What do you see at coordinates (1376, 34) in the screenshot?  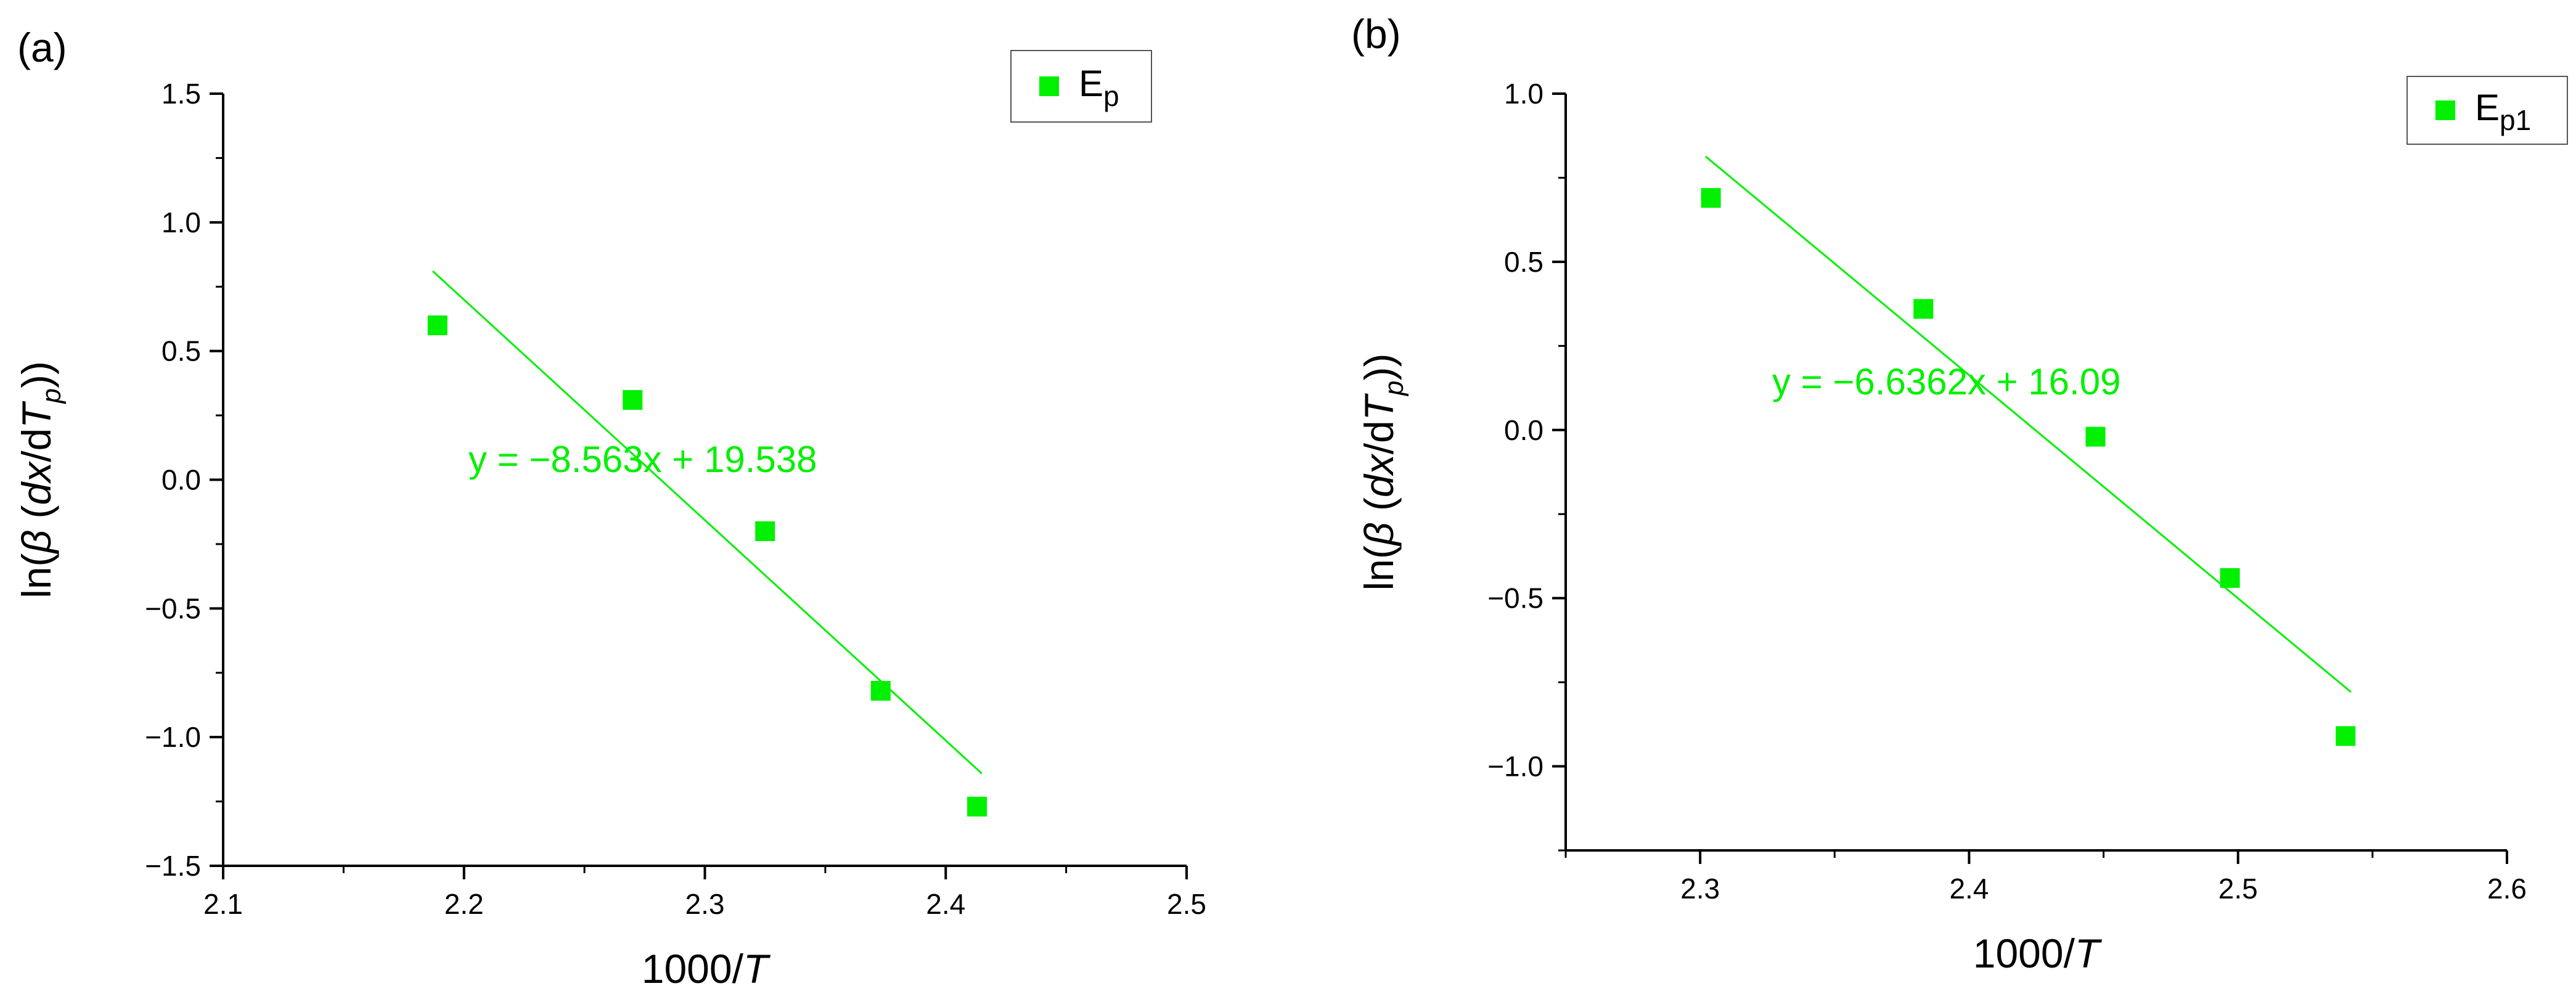 I see `panel-label: (b)` at bounding box center [1376, 34].